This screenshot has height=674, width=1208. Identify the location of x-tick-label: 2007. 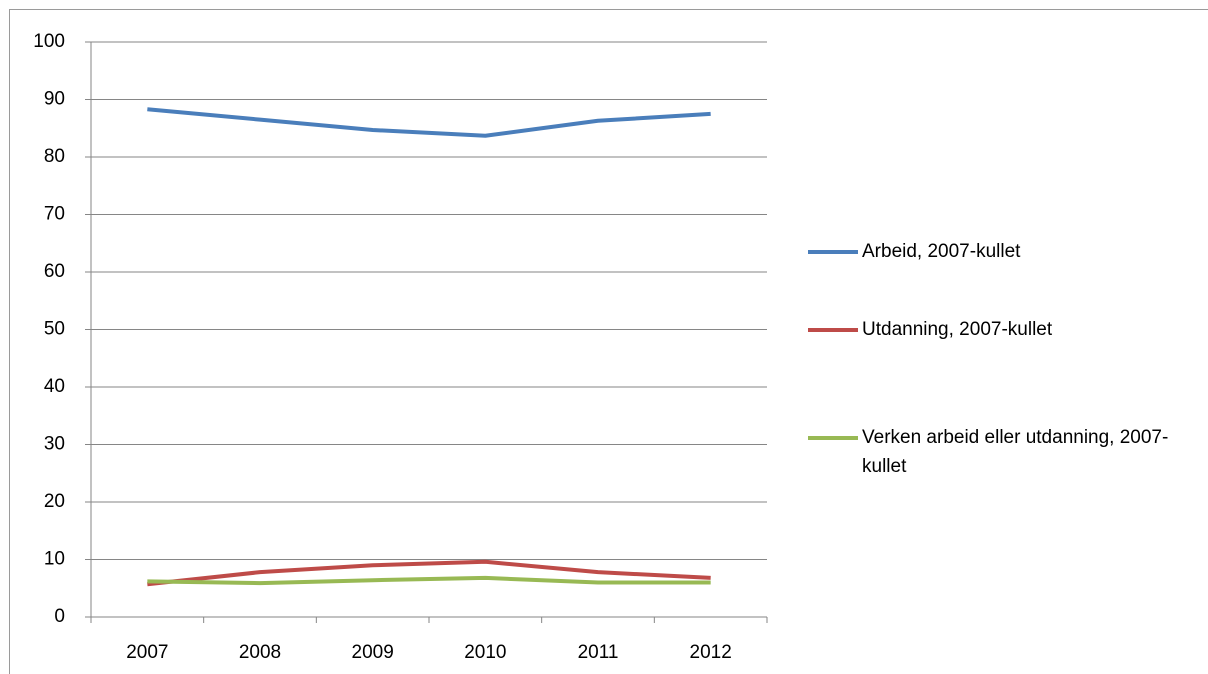
(147, 652).